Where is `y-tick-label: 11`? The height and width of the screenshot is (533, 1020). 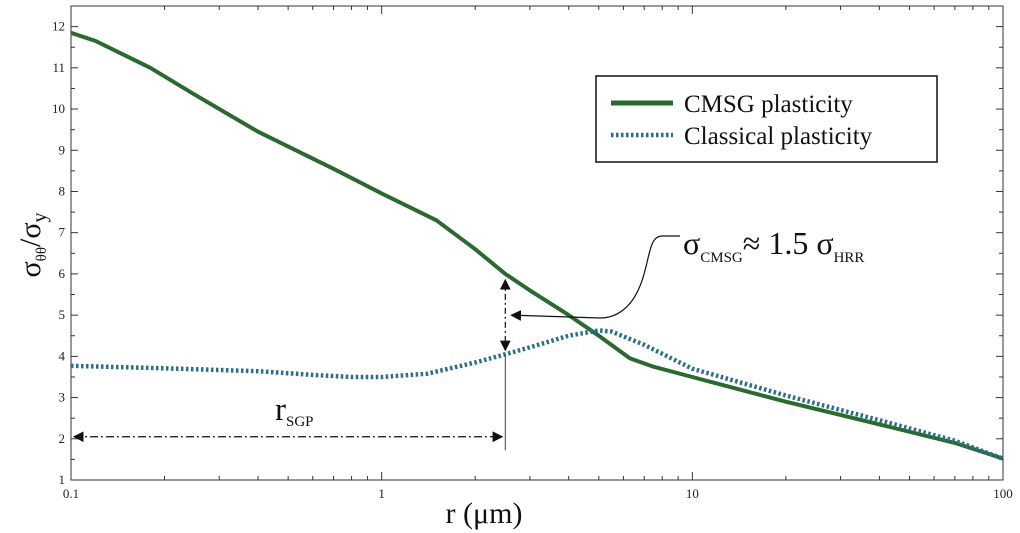 y-tick-label: 11 is located at coordinates (58, 67).